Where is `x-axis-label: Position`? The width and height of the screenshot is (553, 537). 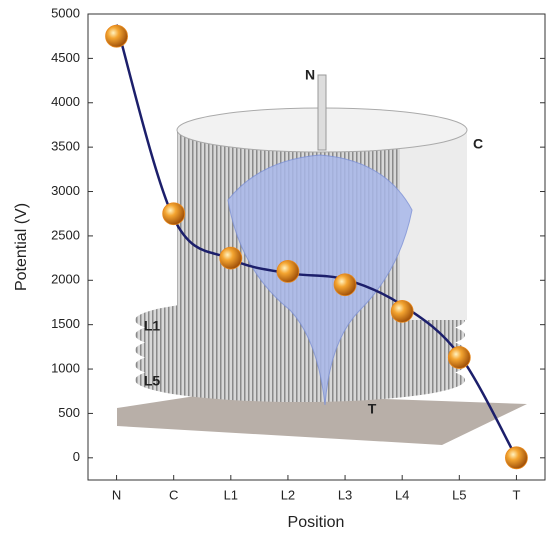 x-axis-label: Position is located at coordinates (316, 522).